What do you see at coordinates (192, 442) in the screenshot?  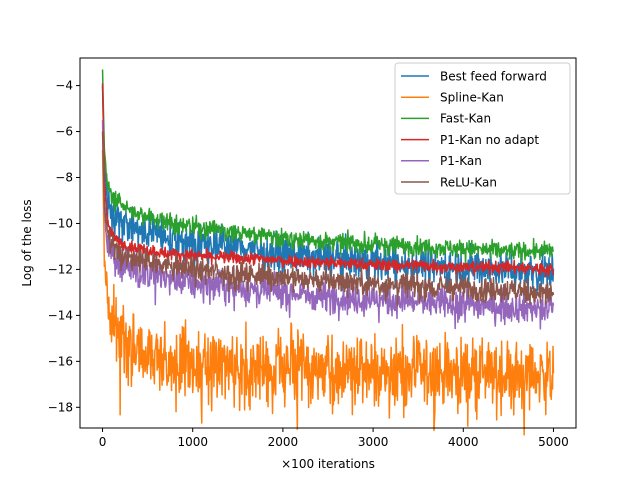 I see `x-tick-label: 1000` at bounding box center [192, 442].